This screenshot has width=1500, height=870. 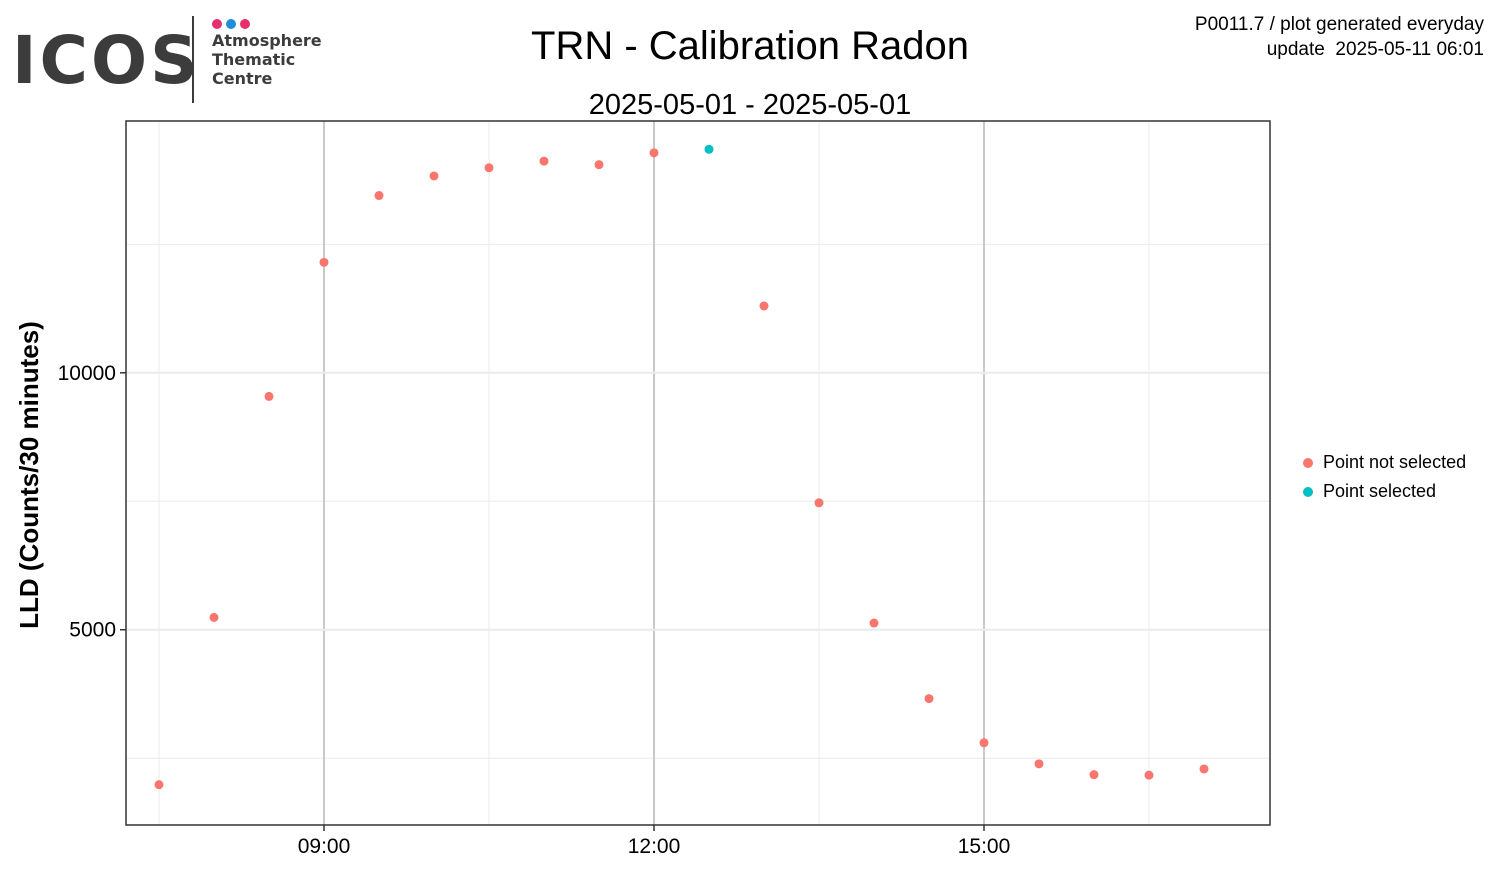 What do you see at coordinates (750, 105) in the screenshot?
I see `chart-subtitle: 2025-05-01 - 2025-05-01` at bounding box center [750, 105].